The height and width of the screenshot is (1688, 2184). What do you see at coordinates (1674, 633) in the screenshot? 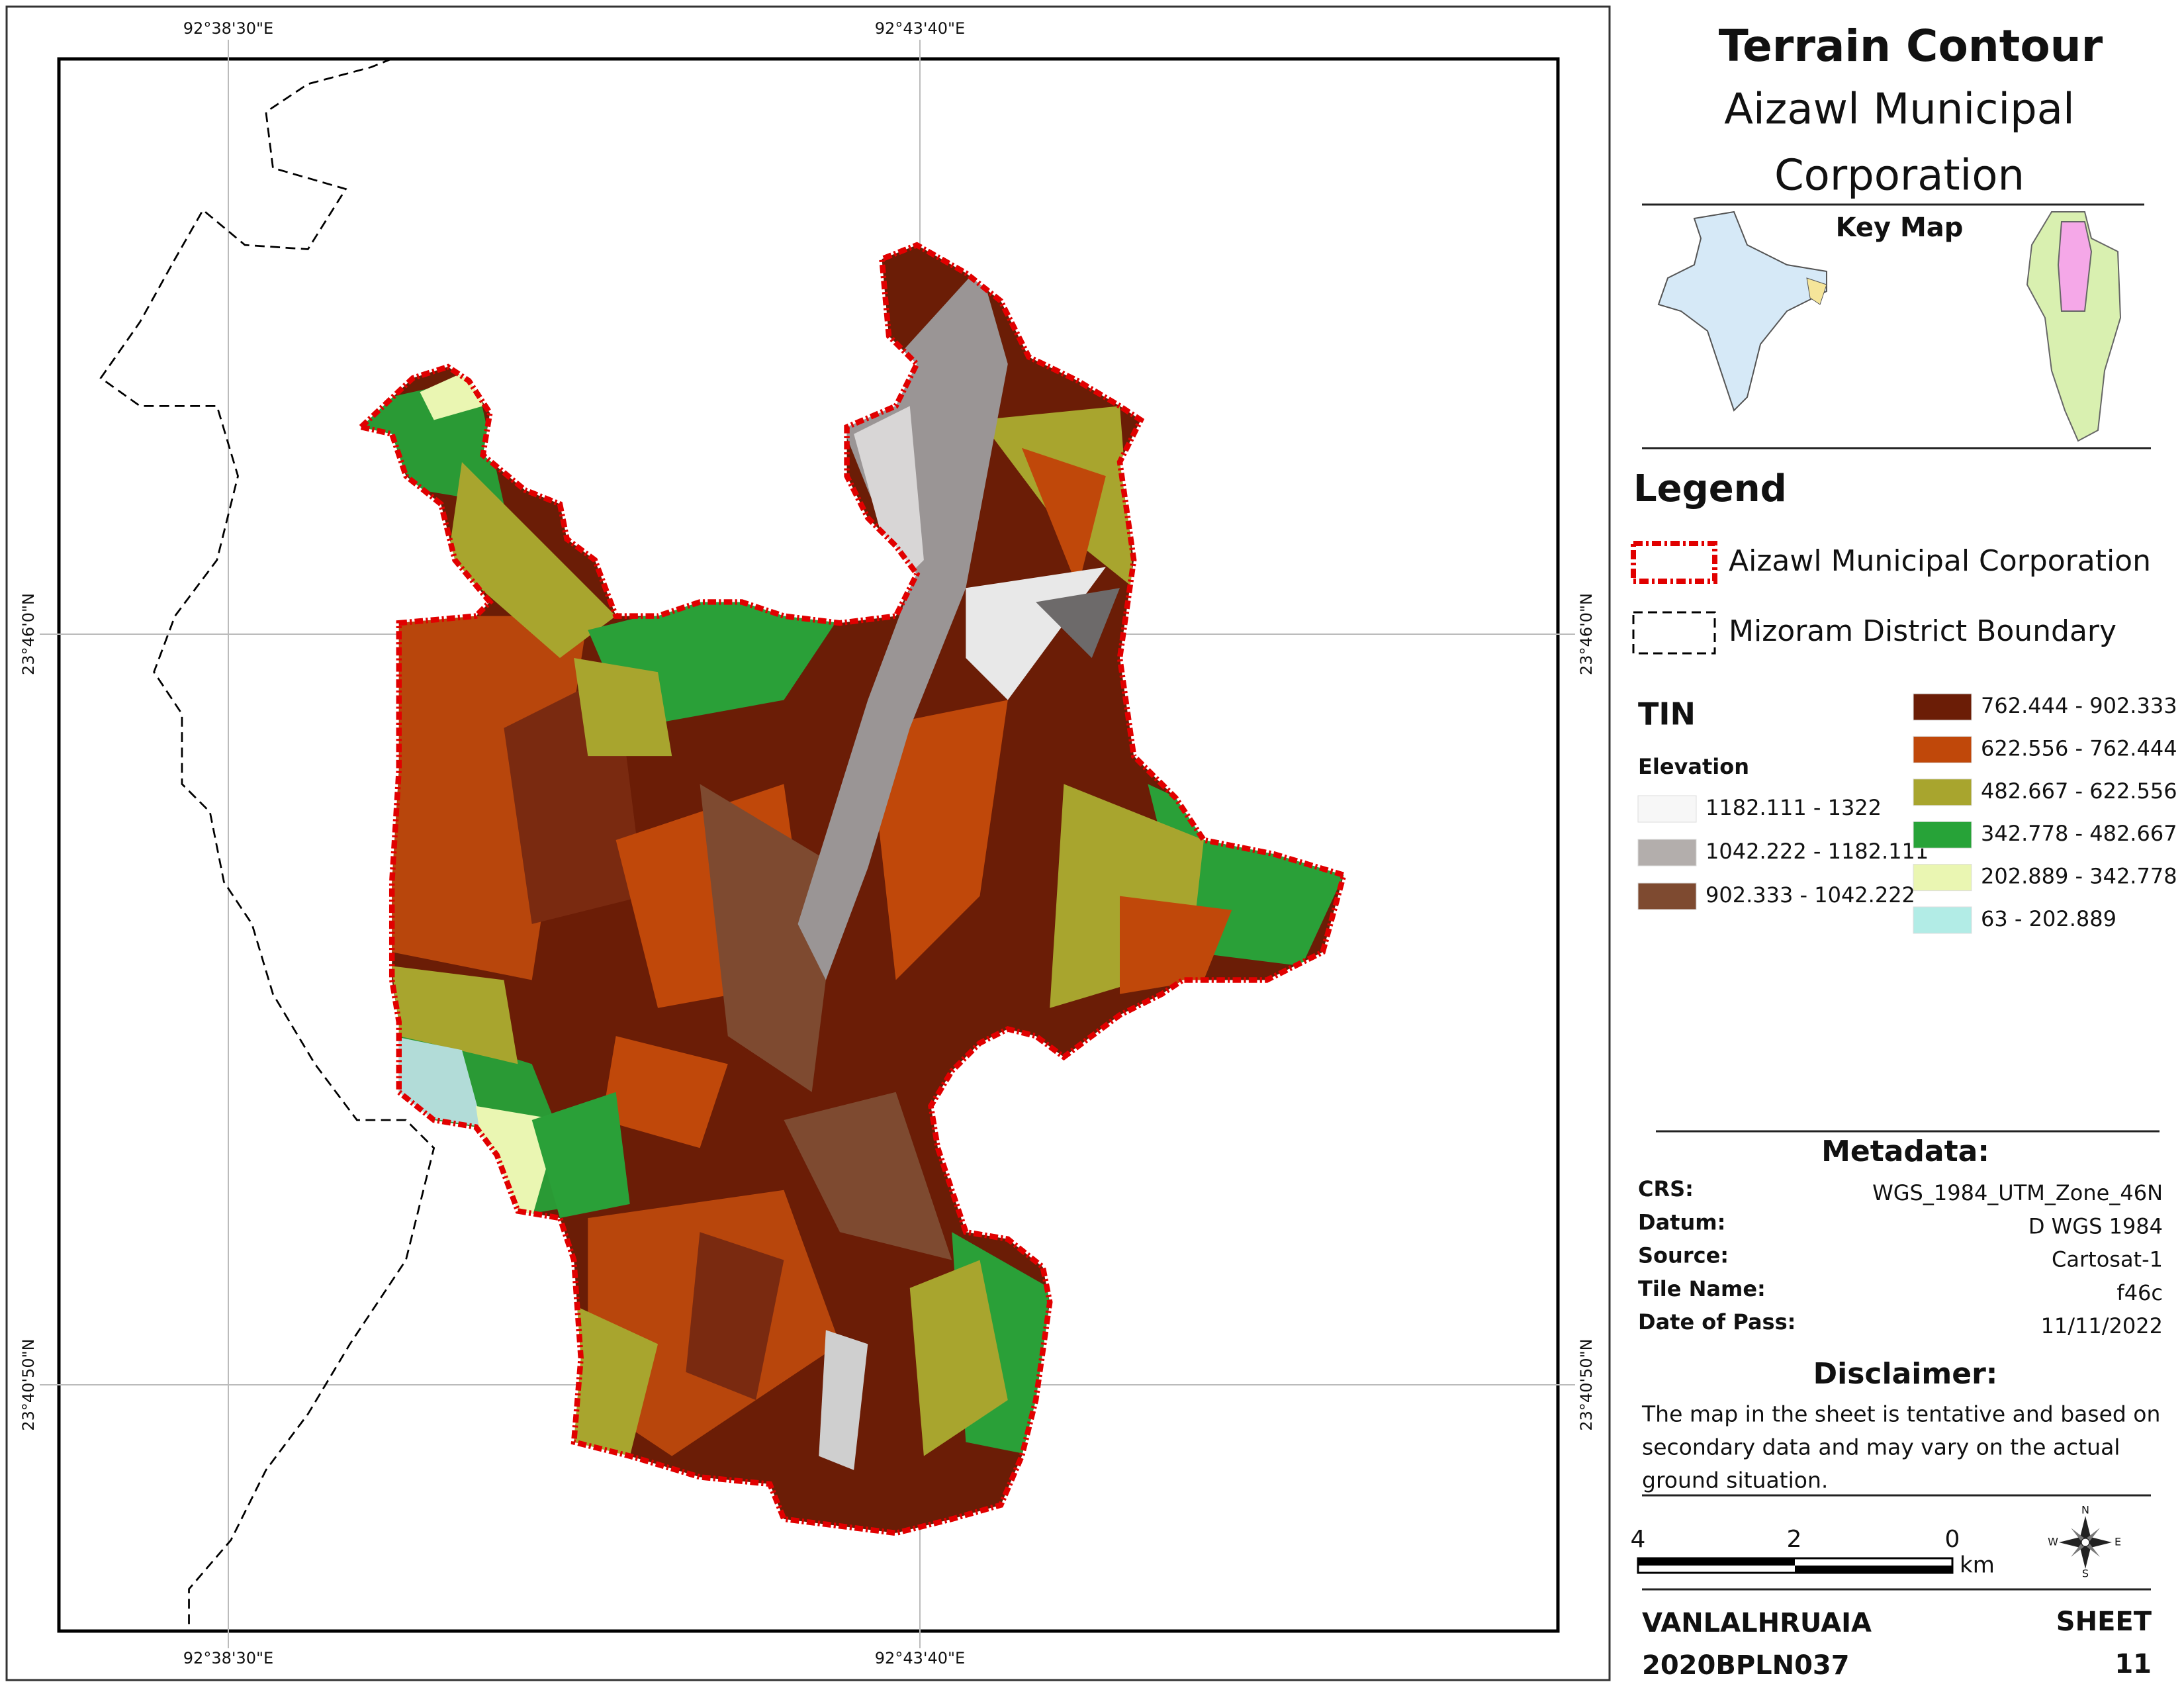
I see `district-swatch` at bounding box center [1674, 633].